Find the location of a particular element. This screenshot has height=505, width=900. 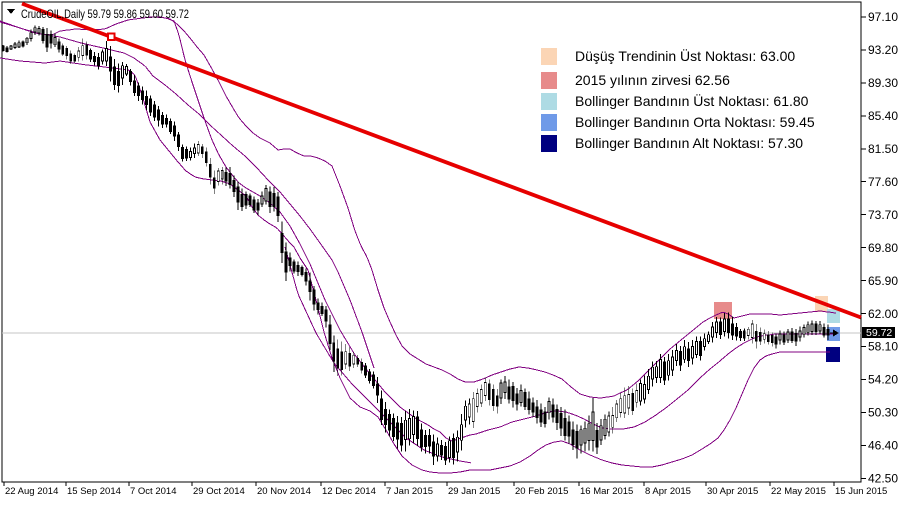

svg-text:Bollinger Bandının Üst Noktası: Bollinger Bandının Üst Noktası: 61.80 is located at coordinates (692, 100).